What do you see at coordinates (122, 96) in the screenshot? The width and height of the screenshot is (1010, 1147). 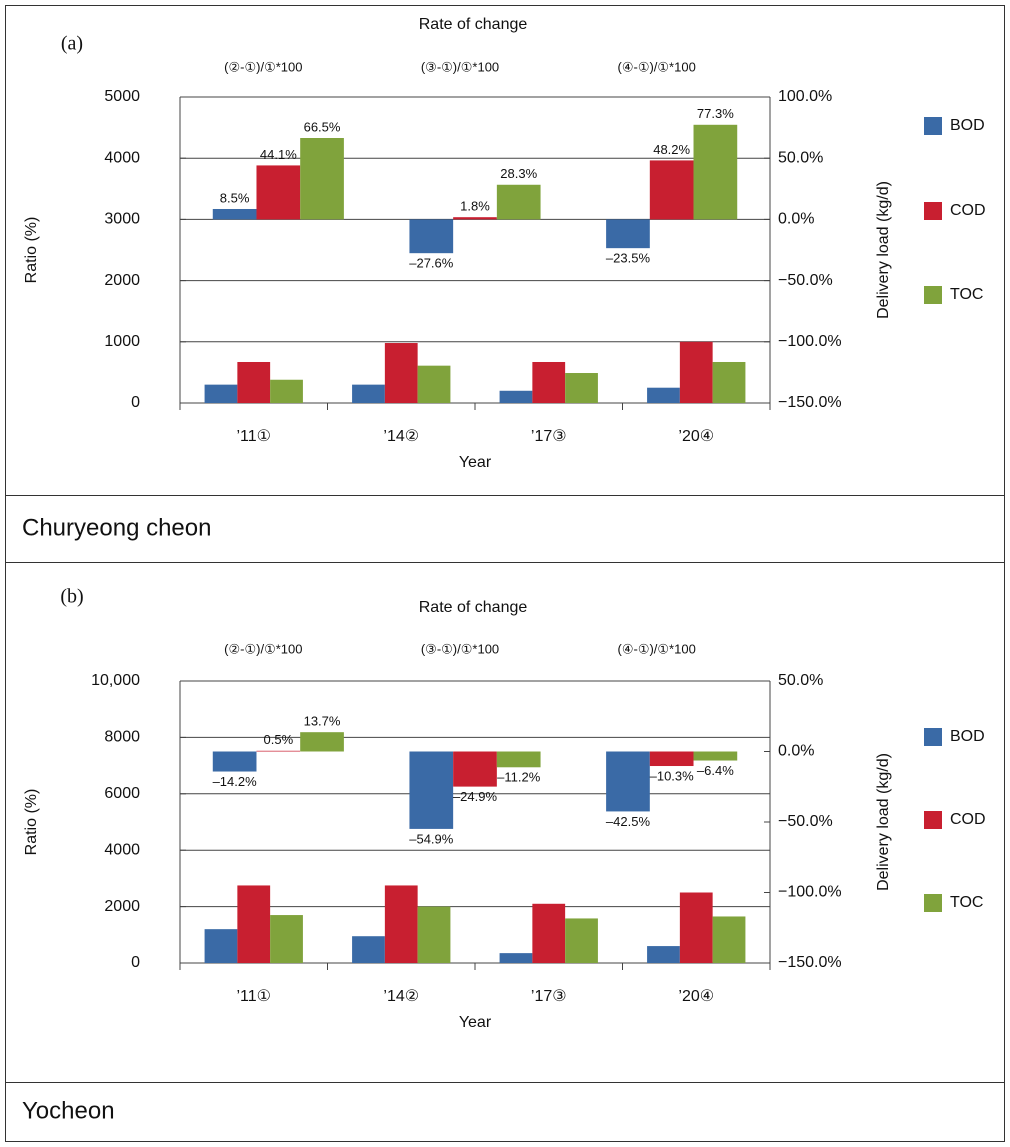 I see `y-tick-label: 5000` at bounding box center [122, 96].